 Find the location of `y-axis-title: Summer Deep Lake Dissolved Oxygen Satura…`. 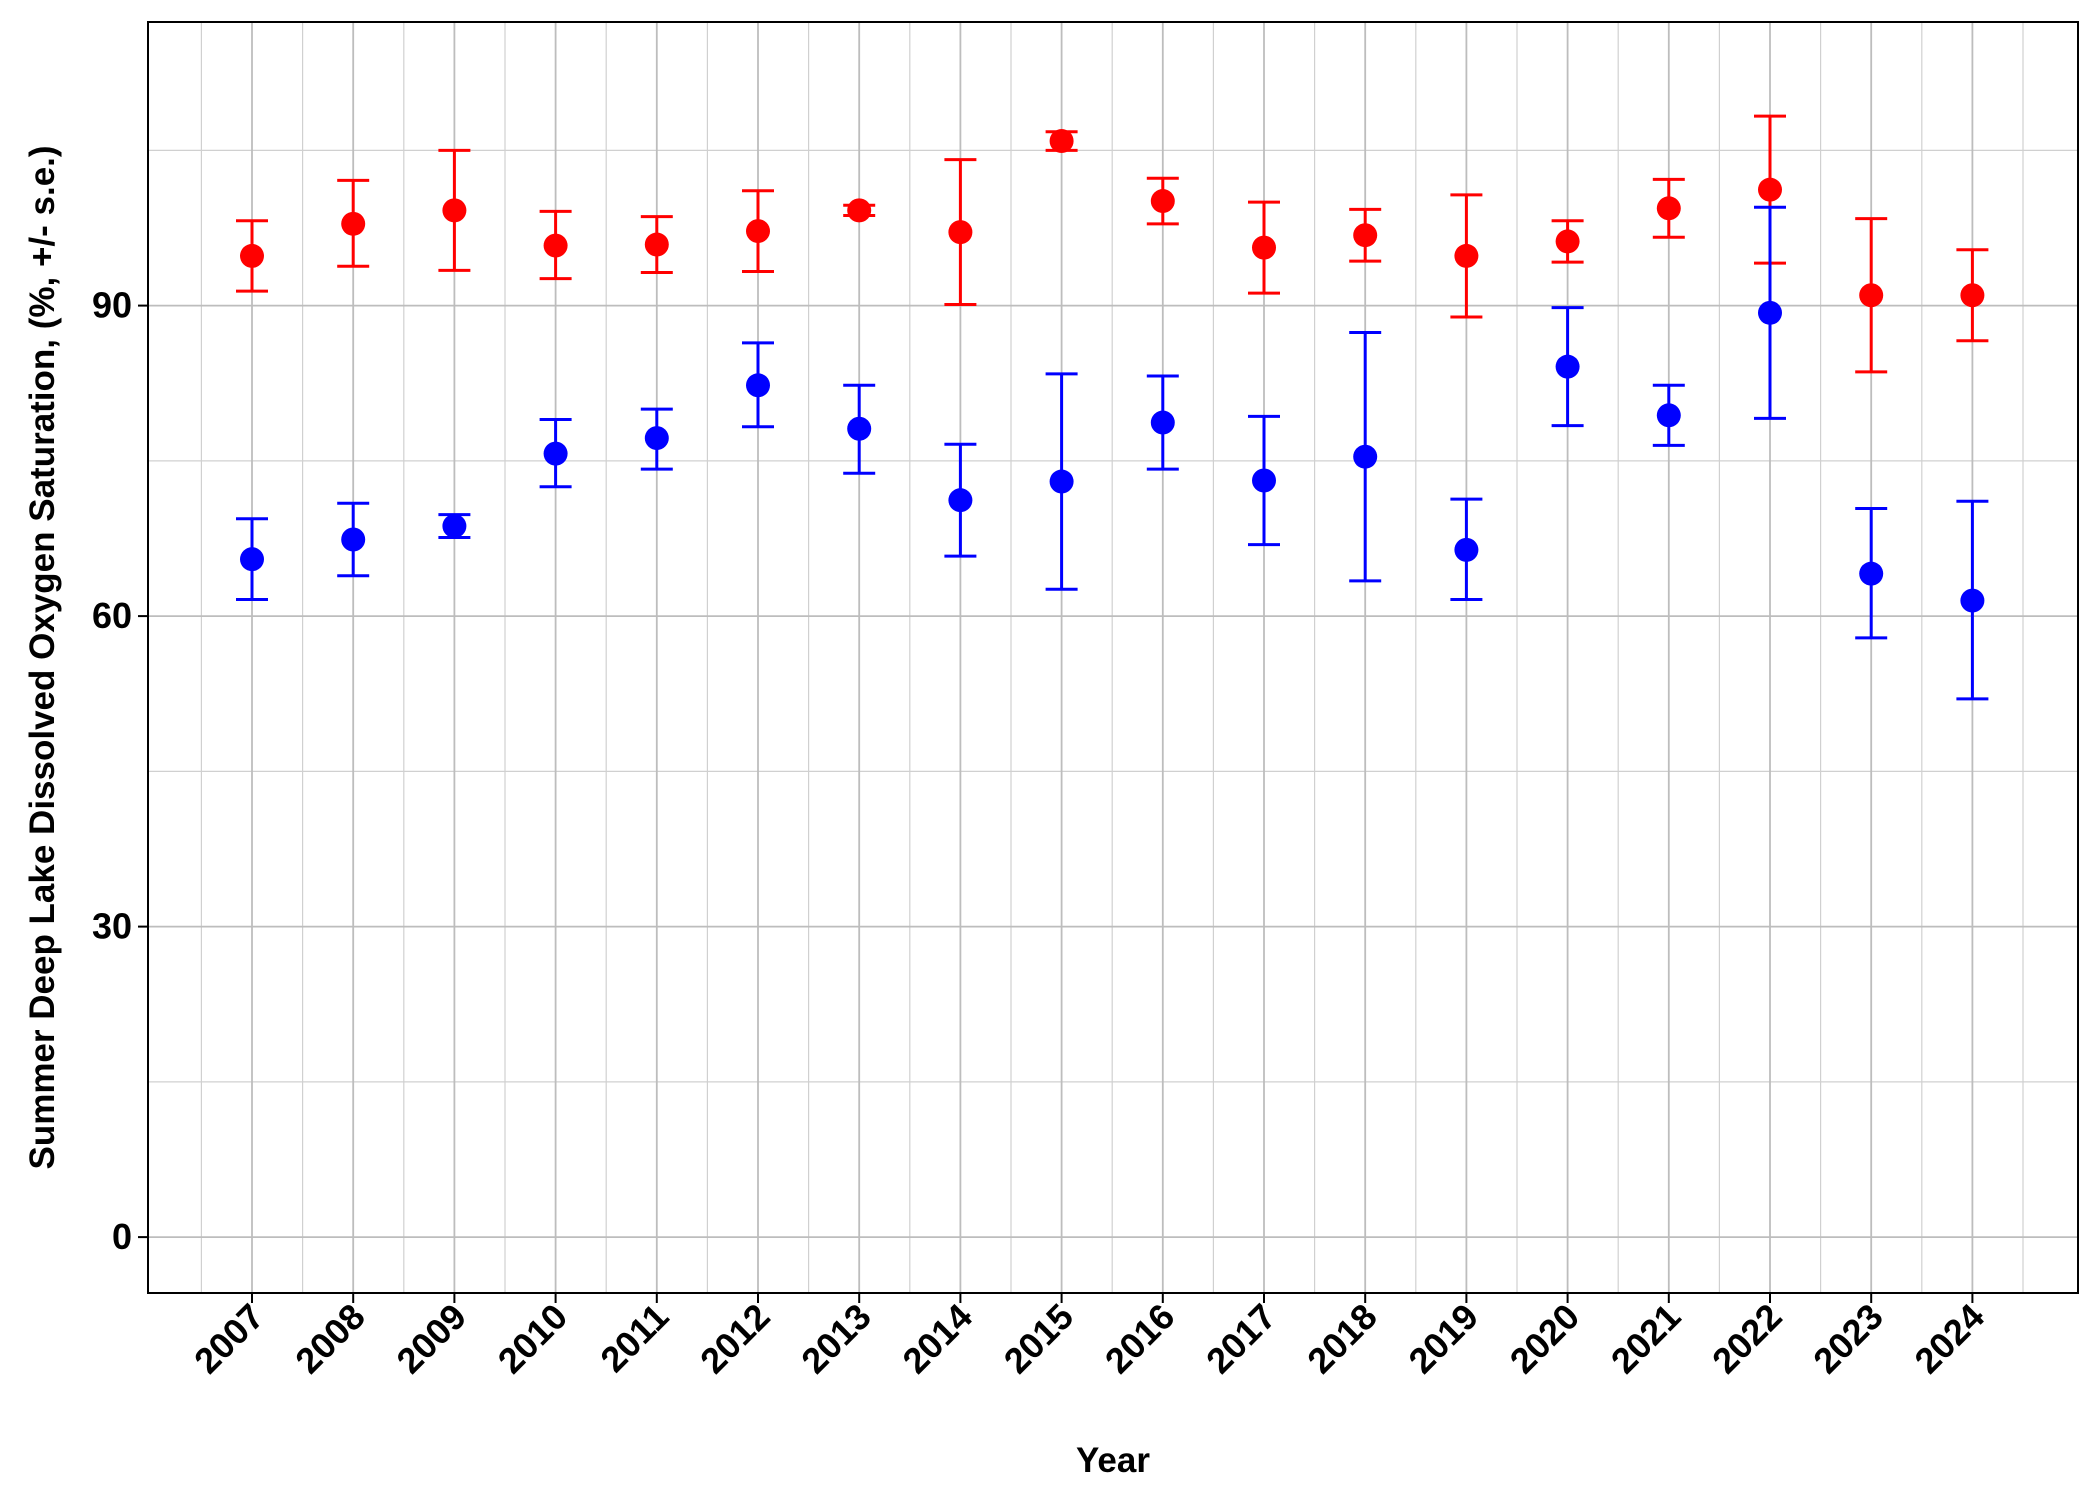

y-axis-title: Summer Deep Lake Dissolved Oxygen Satura… is located at coordinates (42, 657).